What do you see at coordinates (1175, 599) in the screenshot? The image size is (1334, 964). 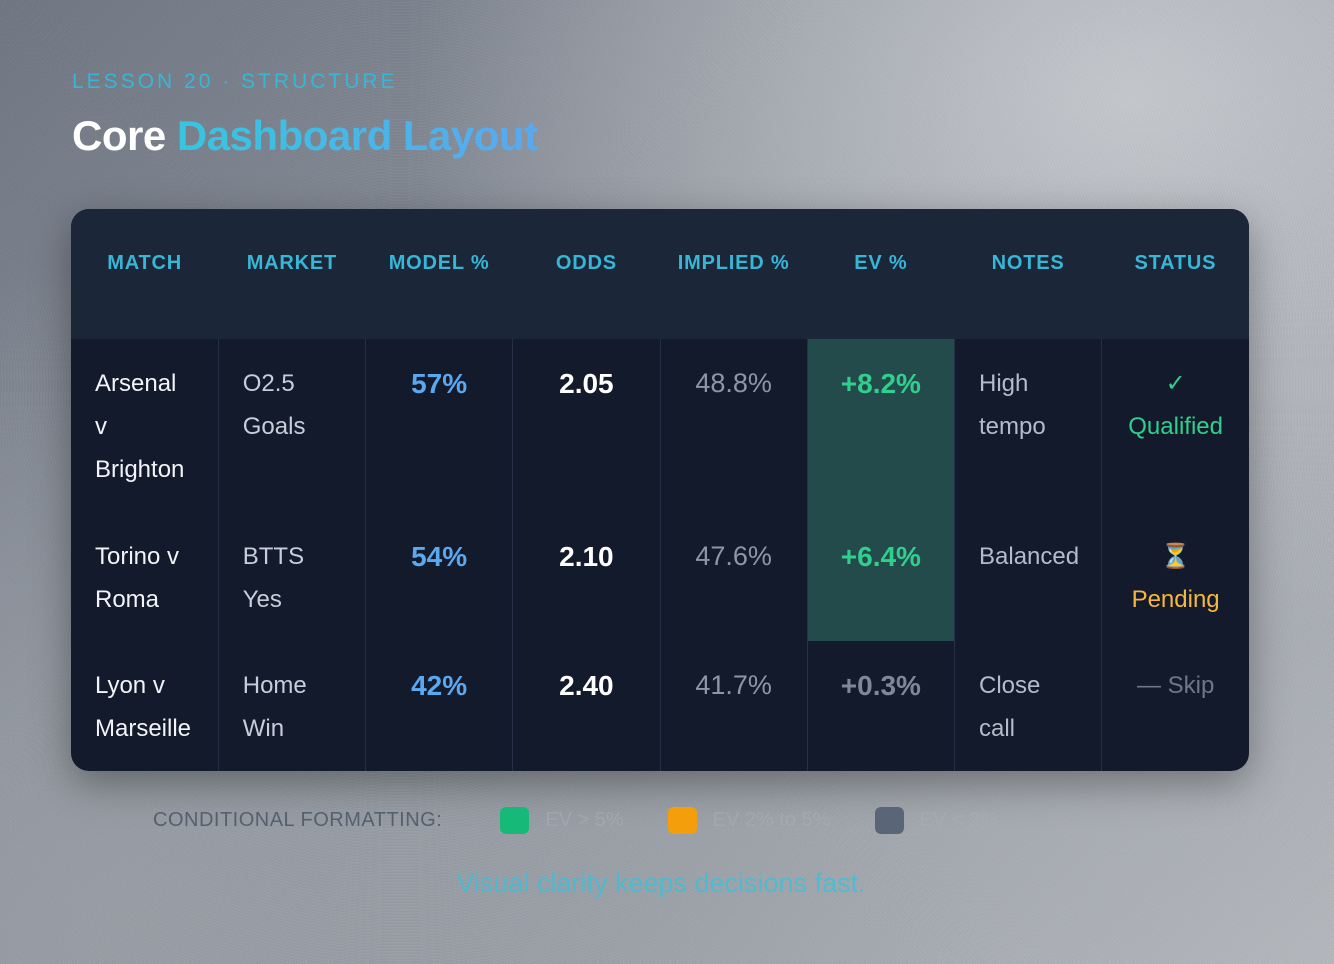 I see `status-label: Pending` at bounding box center [1175, 599].